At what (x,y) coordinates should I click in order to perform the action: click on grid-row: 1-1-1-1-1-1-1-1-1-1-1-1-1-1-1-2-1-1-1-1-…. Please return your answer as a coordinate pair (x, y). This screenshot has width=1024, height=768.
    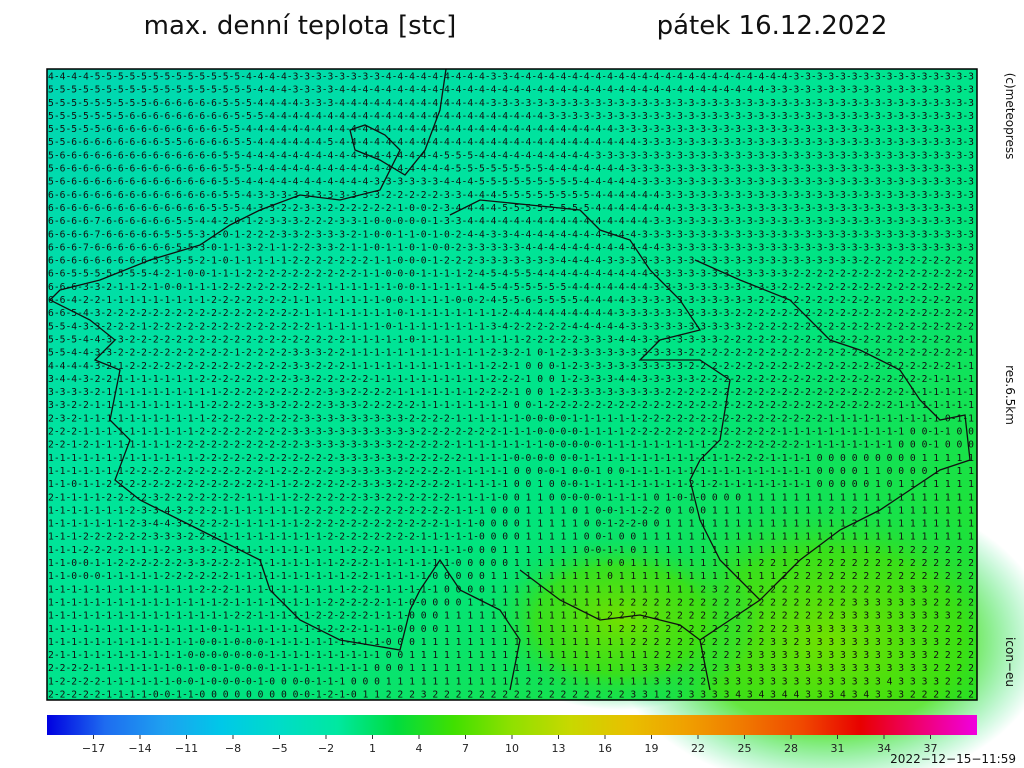
    Looking at the image, I should click on (511, 602).